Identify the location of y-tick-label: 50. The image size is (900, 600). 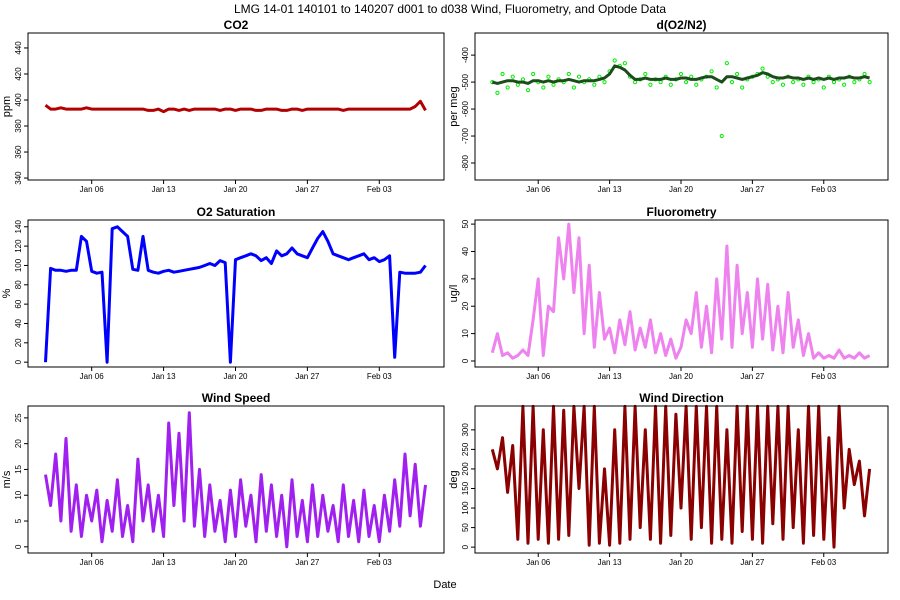
(465, 527).